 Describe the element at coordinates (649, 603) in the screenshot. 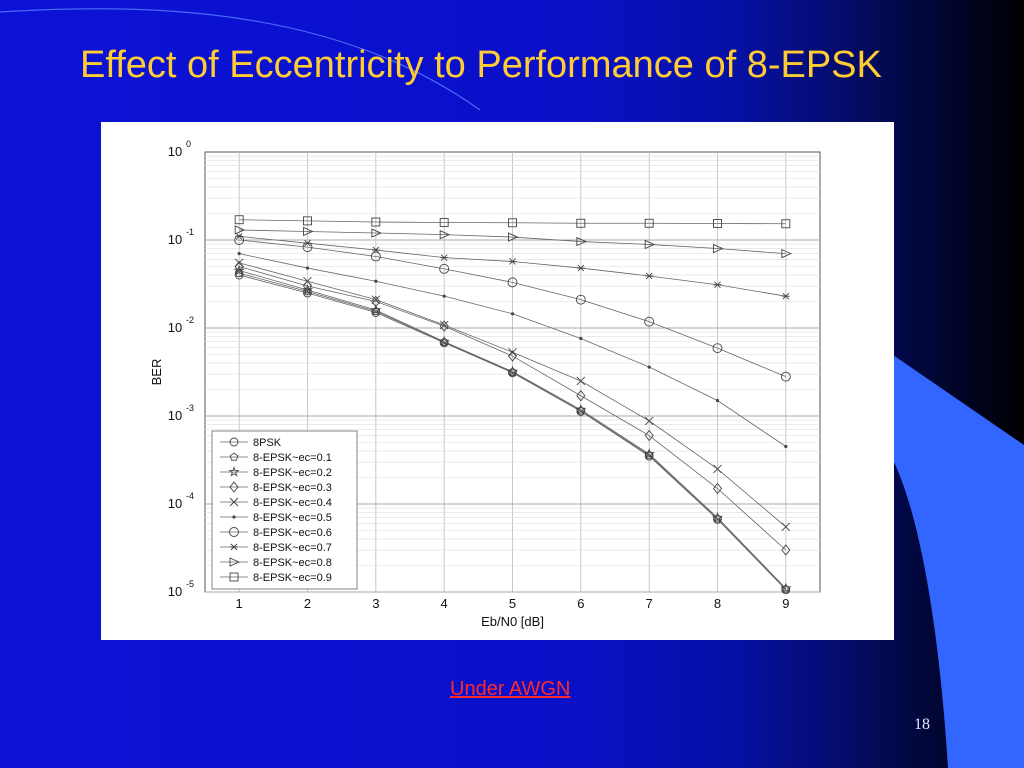

I see `x-tick-label: 7` at that location.